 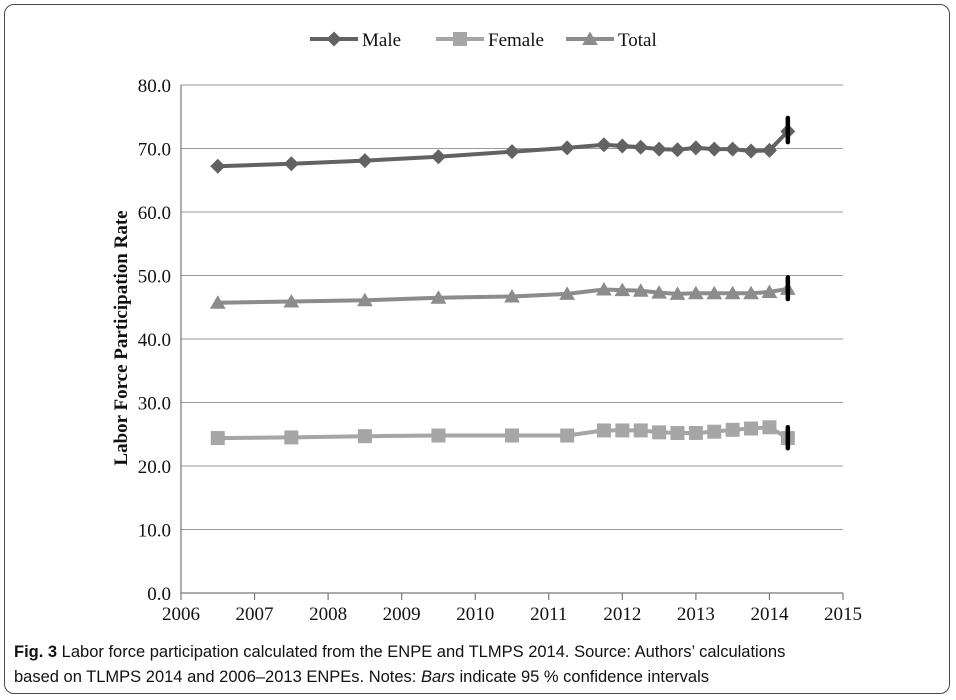 What do you see at coordinates (255, 614) in the screenshot?
I see `x-tick-label: 2007` at bounding box center [255, 614].